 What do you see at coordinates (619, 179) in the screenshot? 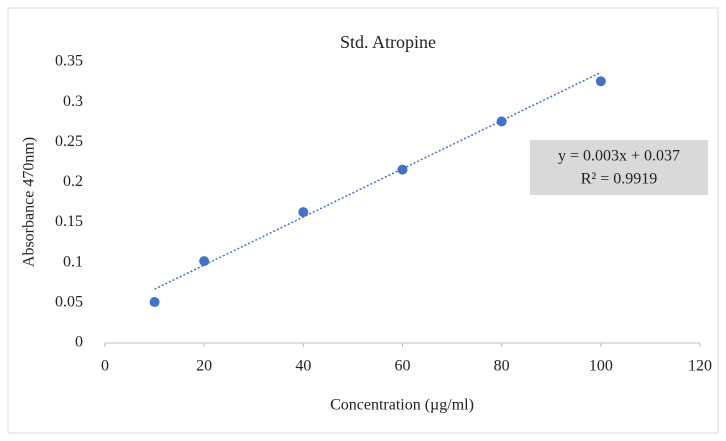
I see `r-squared: R² = 0.9919` at bounding box center [619, 179].